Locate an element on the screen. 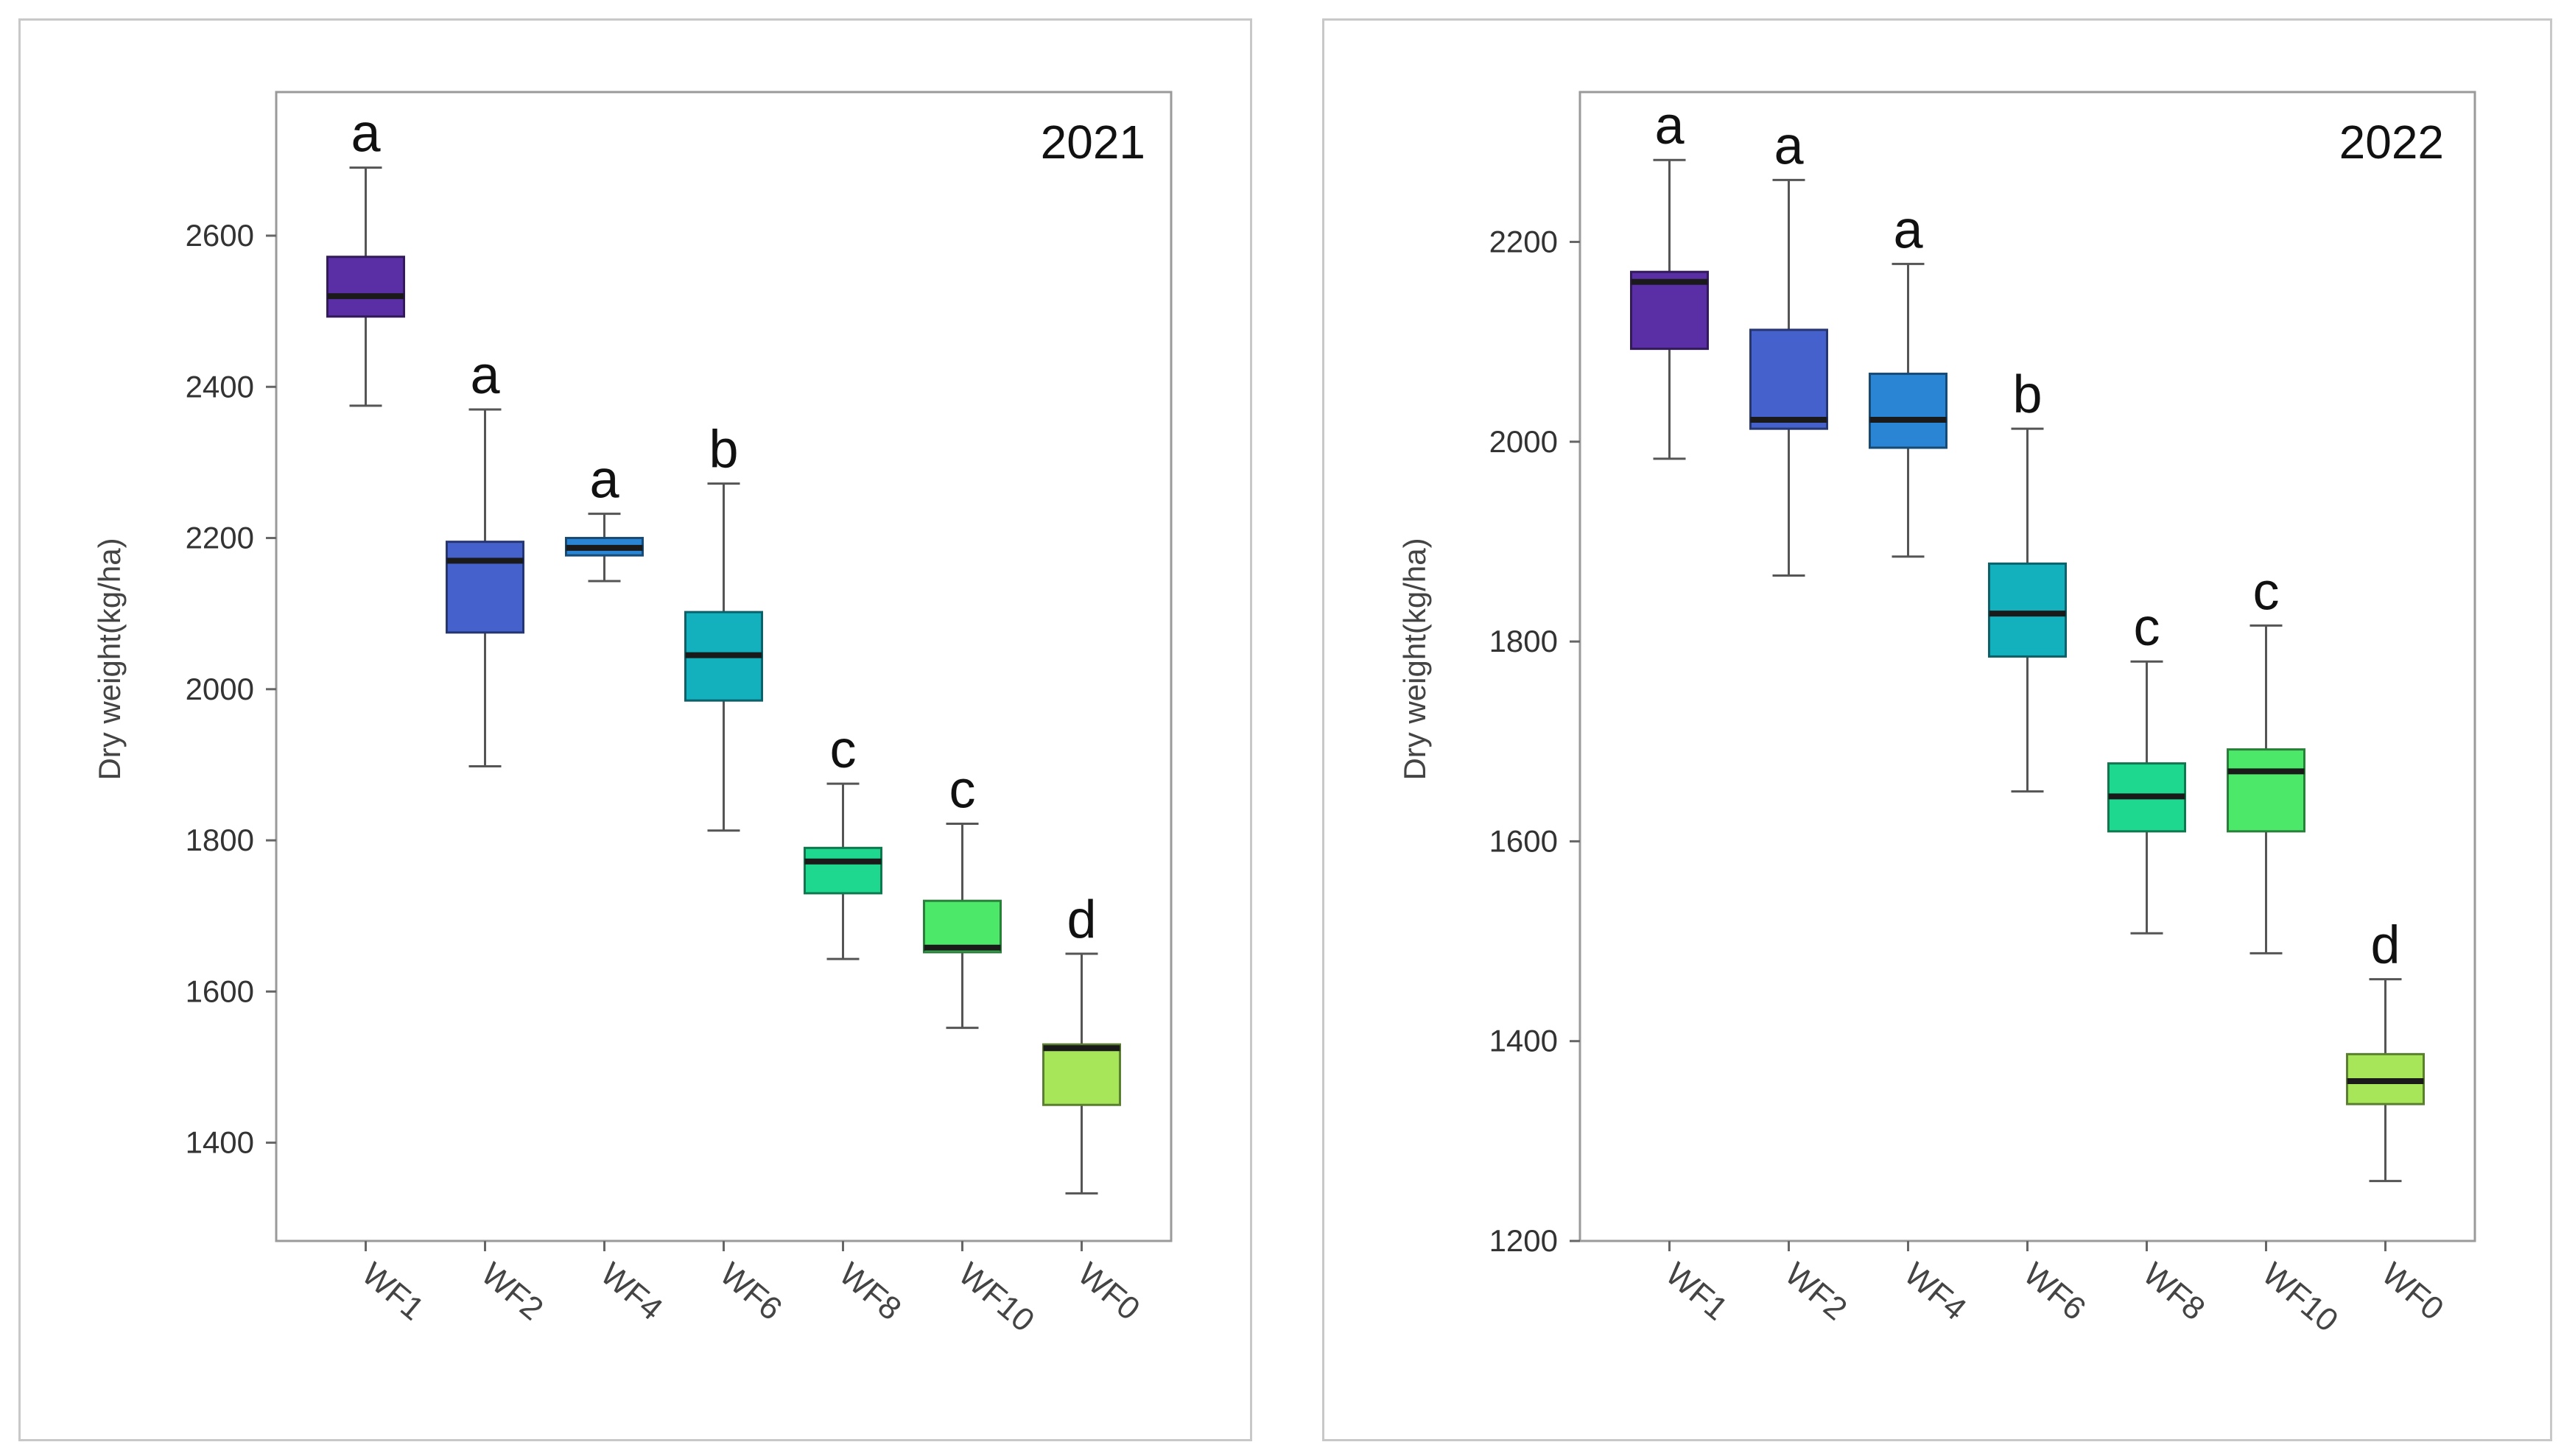  chart-title-year: 2021 is located at coordinates (1093, 143).